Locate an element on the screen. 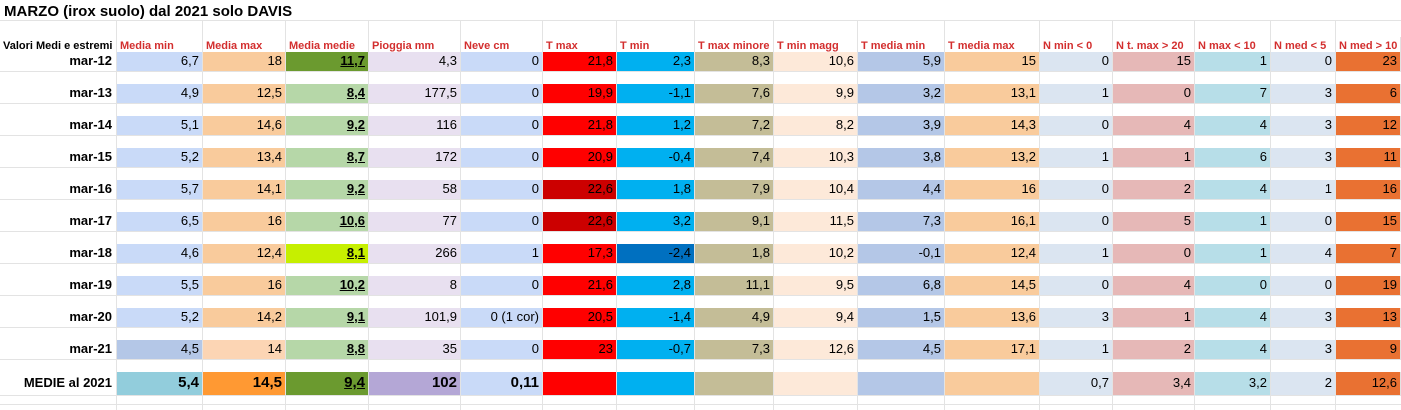 The image size is (1401, 410). cell-t-media-min: 3,9 is located at coordinates (901, 126).